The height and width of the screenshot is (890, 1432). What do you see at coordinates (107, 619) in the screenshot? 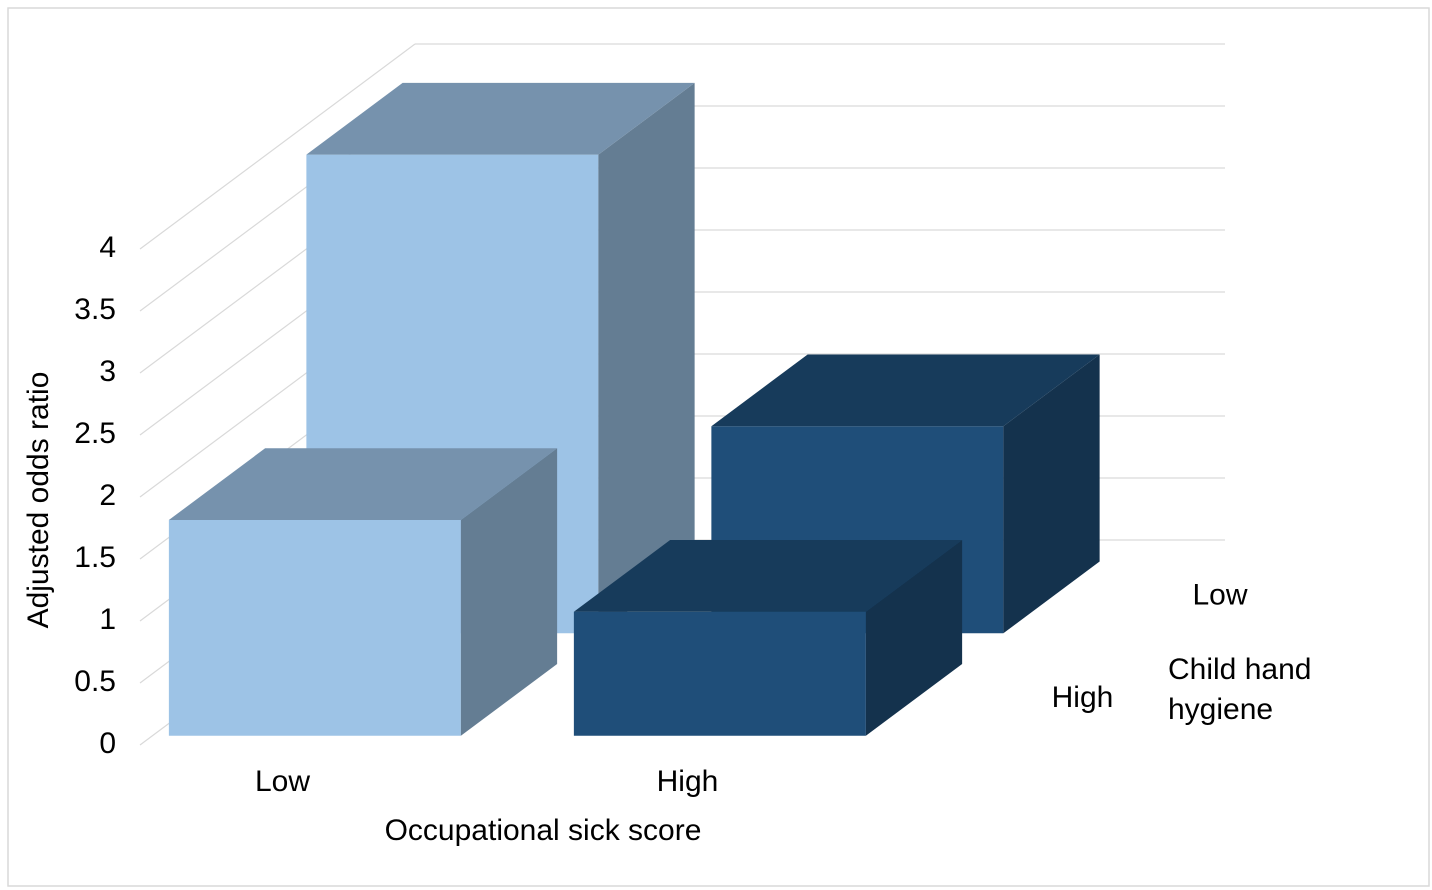
I see `y-tick-label: 1` at bounding box center [107, 619].